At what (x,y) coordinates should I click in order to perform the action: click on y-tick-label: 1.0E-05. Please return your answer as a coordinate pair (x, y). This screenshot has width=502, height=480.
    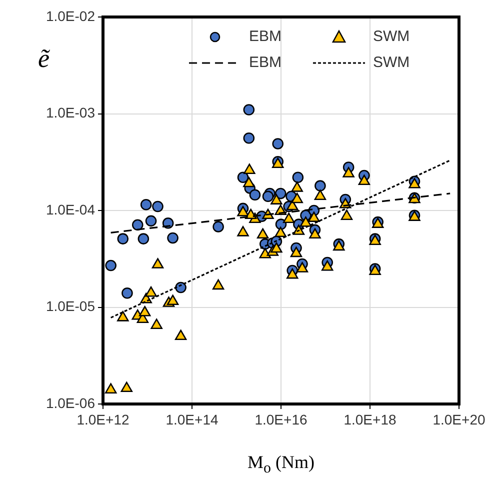
    Looking at the image, I should click on (71, 306).